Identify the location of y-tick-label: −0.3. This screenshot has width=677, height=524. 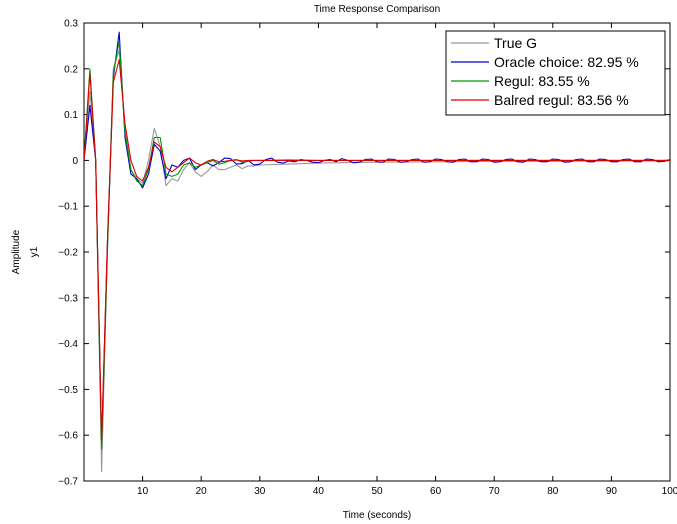
(68, 298).